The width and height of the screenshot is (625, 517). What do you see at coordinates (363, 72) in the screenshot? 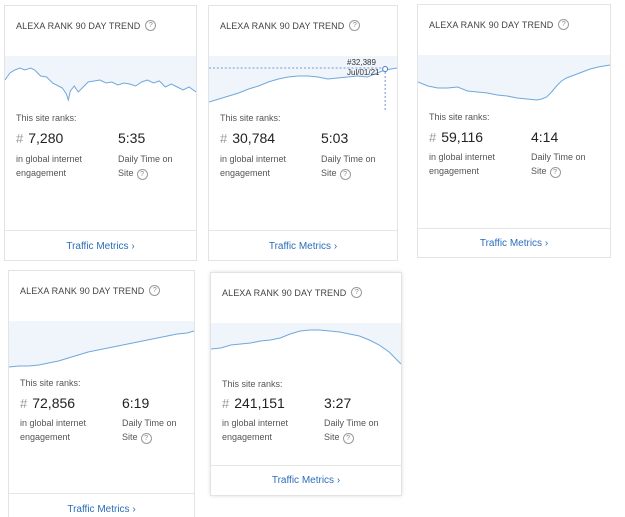
I see `tooltip-date: Jul/01/21` at bounding box center [363, 72].